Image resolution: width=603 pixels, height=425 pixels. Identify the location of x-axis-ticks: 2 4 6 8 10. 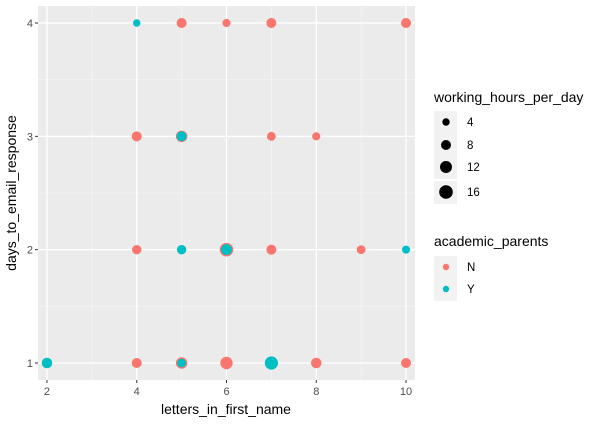
(228, 389).